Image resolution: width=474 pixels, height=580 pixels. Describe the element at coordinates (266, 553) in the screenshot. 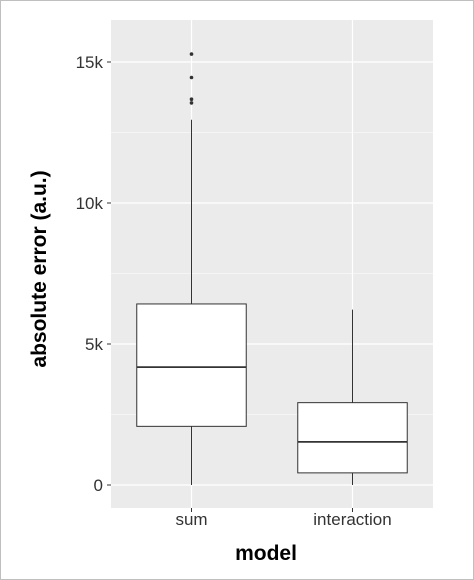

I see `x-axis-title: model` at that location.